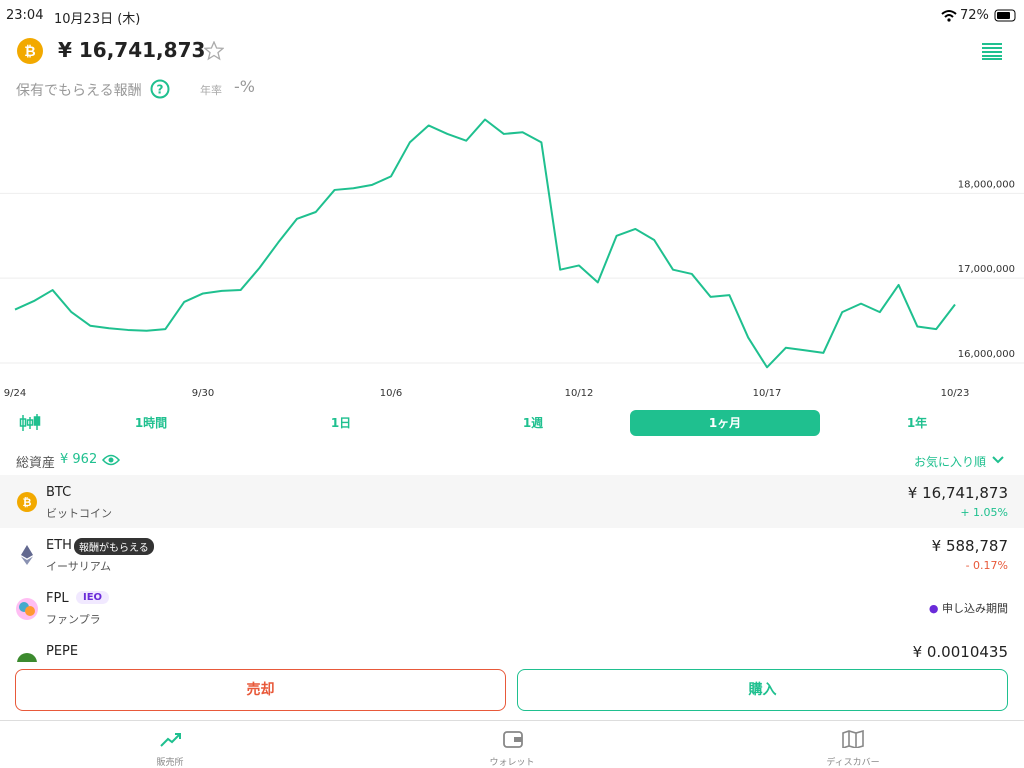  I want to click on reward-label: 保有でもらえる報酬, so click(79, 91).